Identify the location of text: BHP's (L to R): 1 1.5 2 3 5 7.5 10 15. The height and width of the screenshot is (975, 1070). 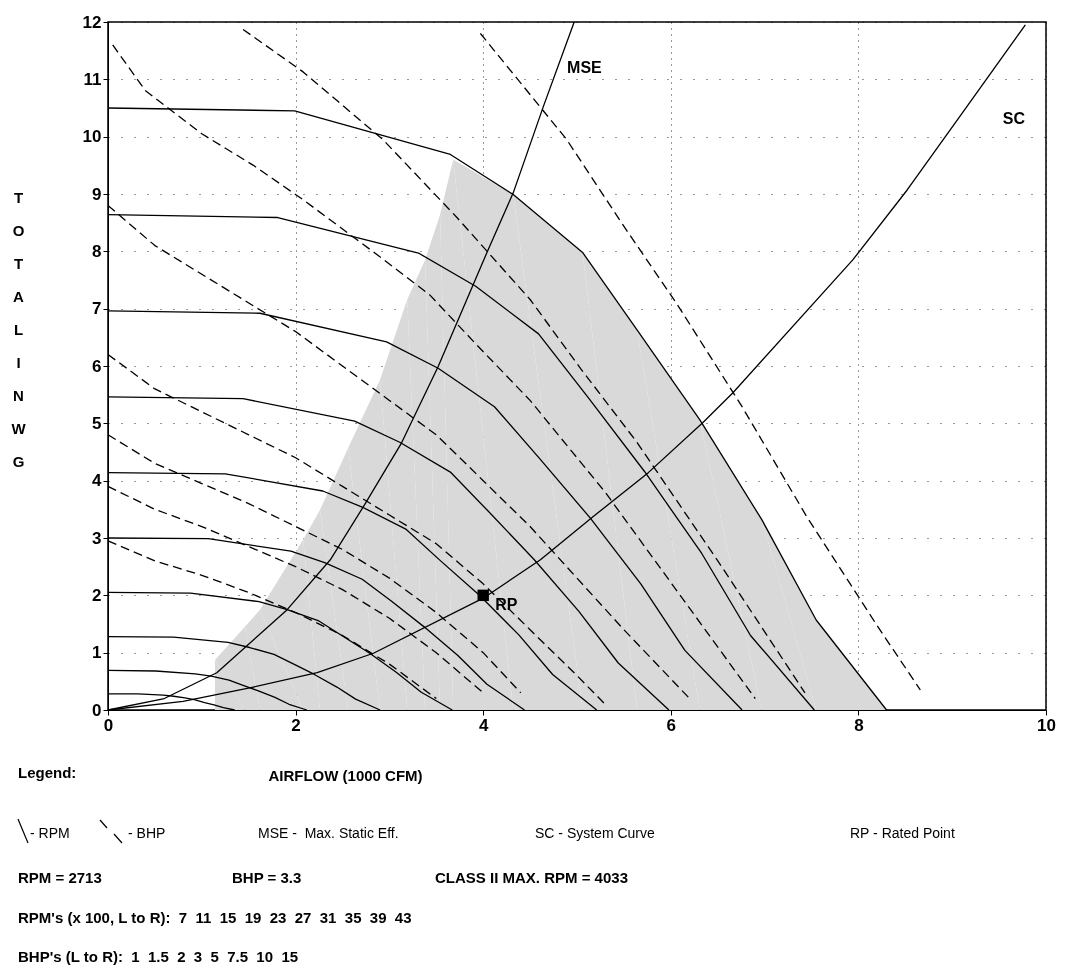
(158, 957).